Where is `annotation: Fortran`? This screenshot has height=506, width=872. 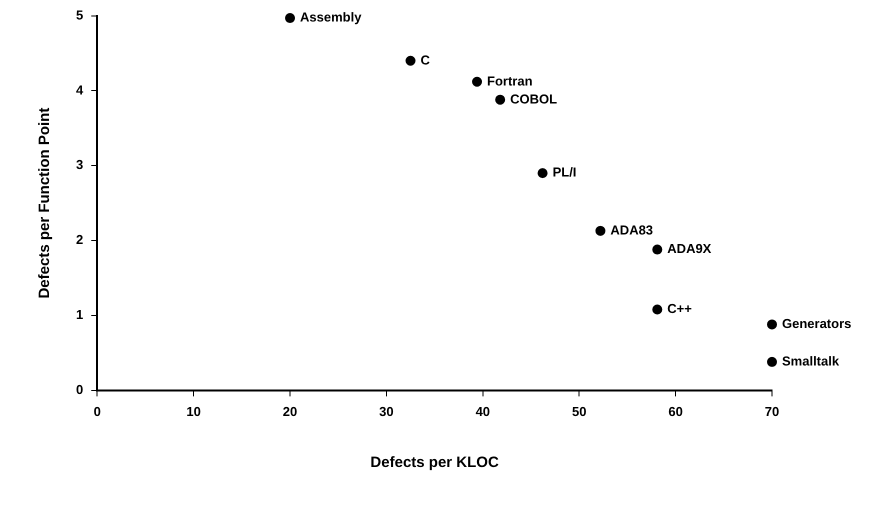
annotation: Fortran is located at coordinates (510, 80).